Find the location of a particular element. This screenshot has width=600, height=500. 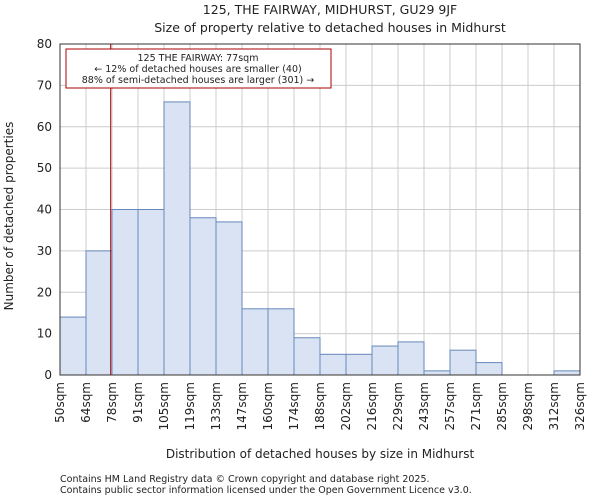

x-tick-label: 312sqm is located at coordinates (554, 406).